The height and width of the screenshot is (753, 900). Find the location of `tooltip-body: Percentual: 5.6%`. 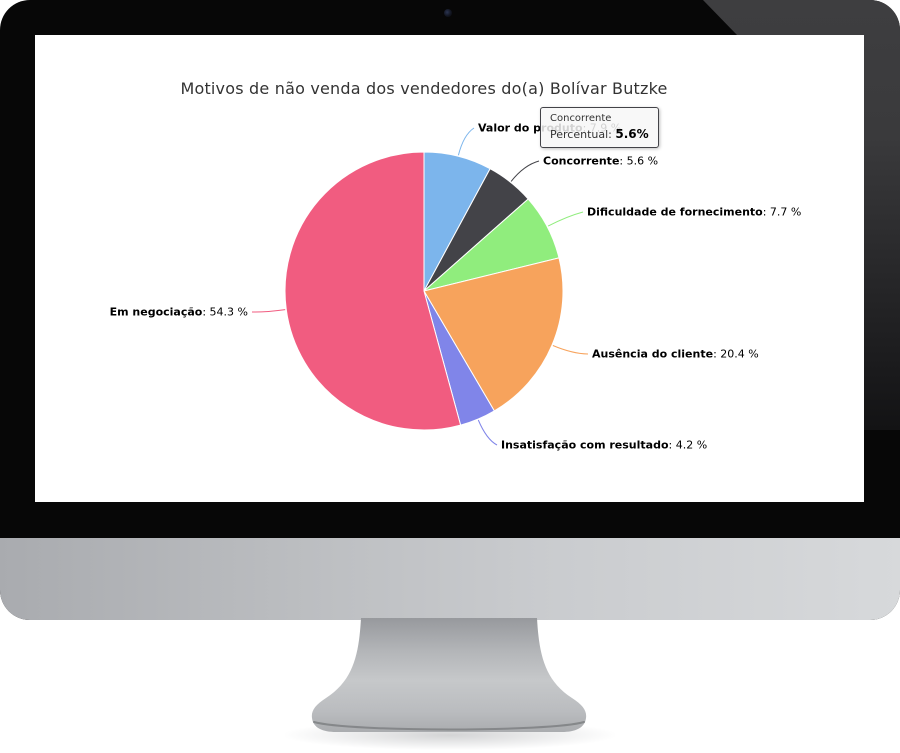

tooltip-body: Percentual: 5.6% is located at coordinates (599, 134).